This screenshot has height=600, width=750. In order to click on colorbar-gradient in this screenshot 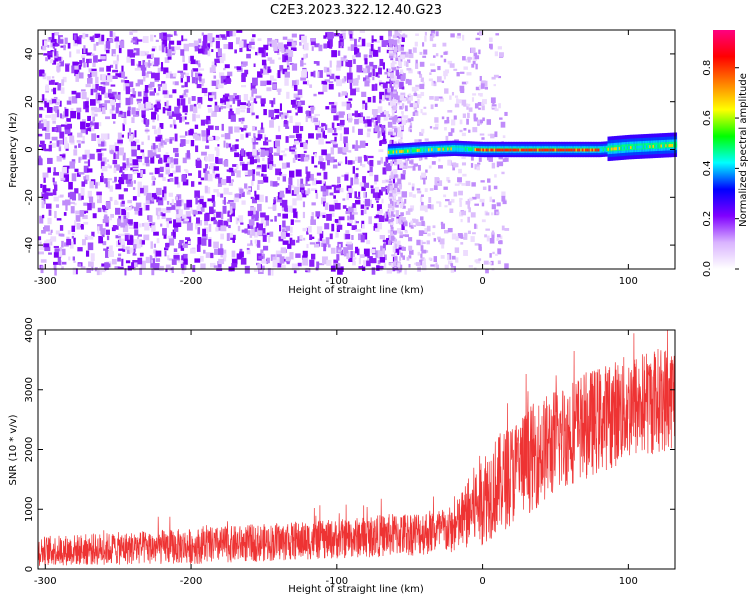, I will do `click(724, 149)`.